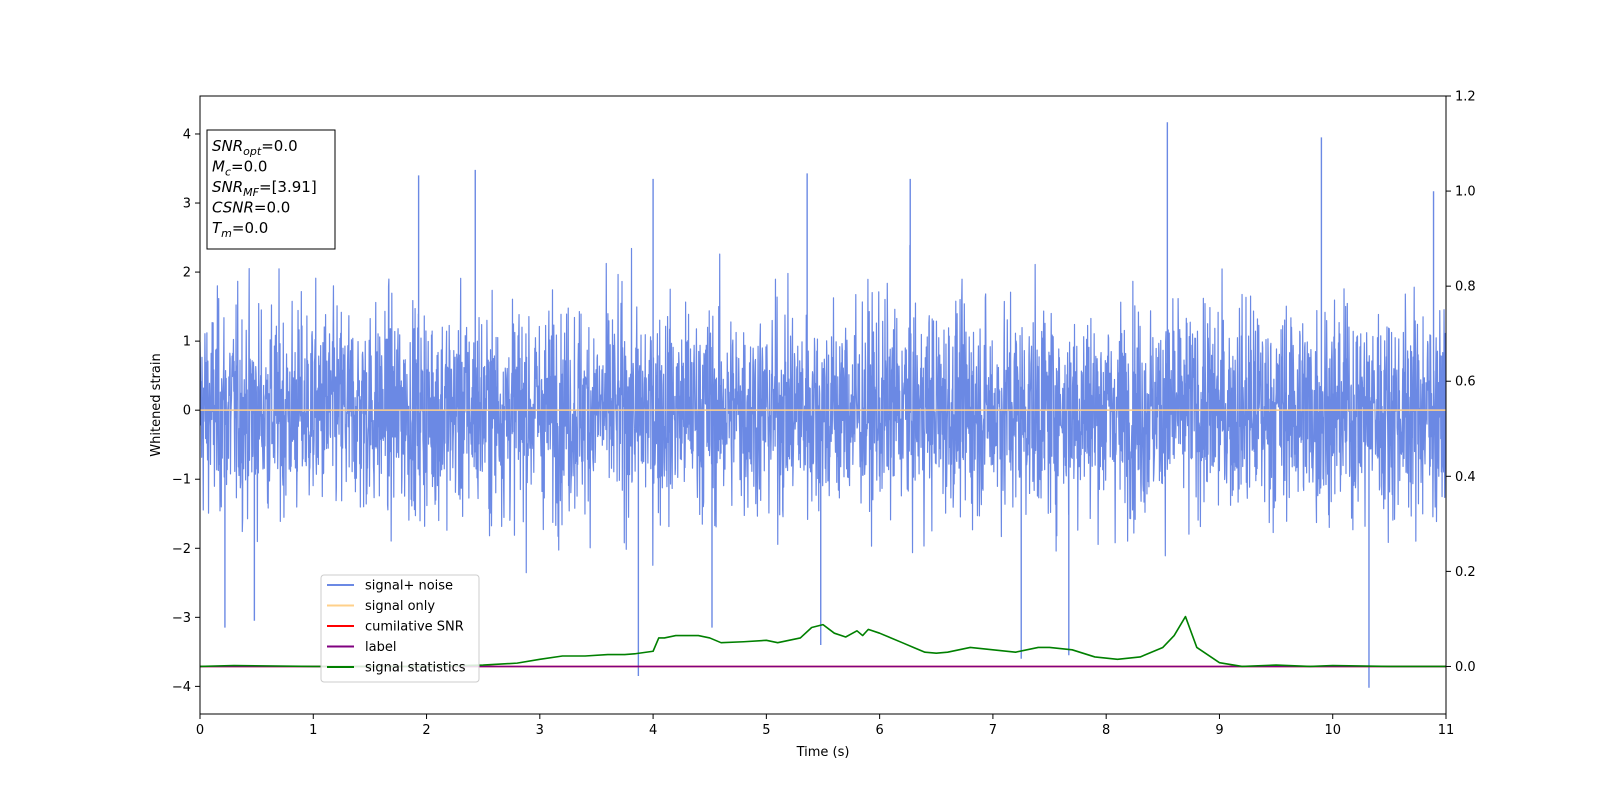  I want to click on y-tick-label: −1, so click(181, 480).